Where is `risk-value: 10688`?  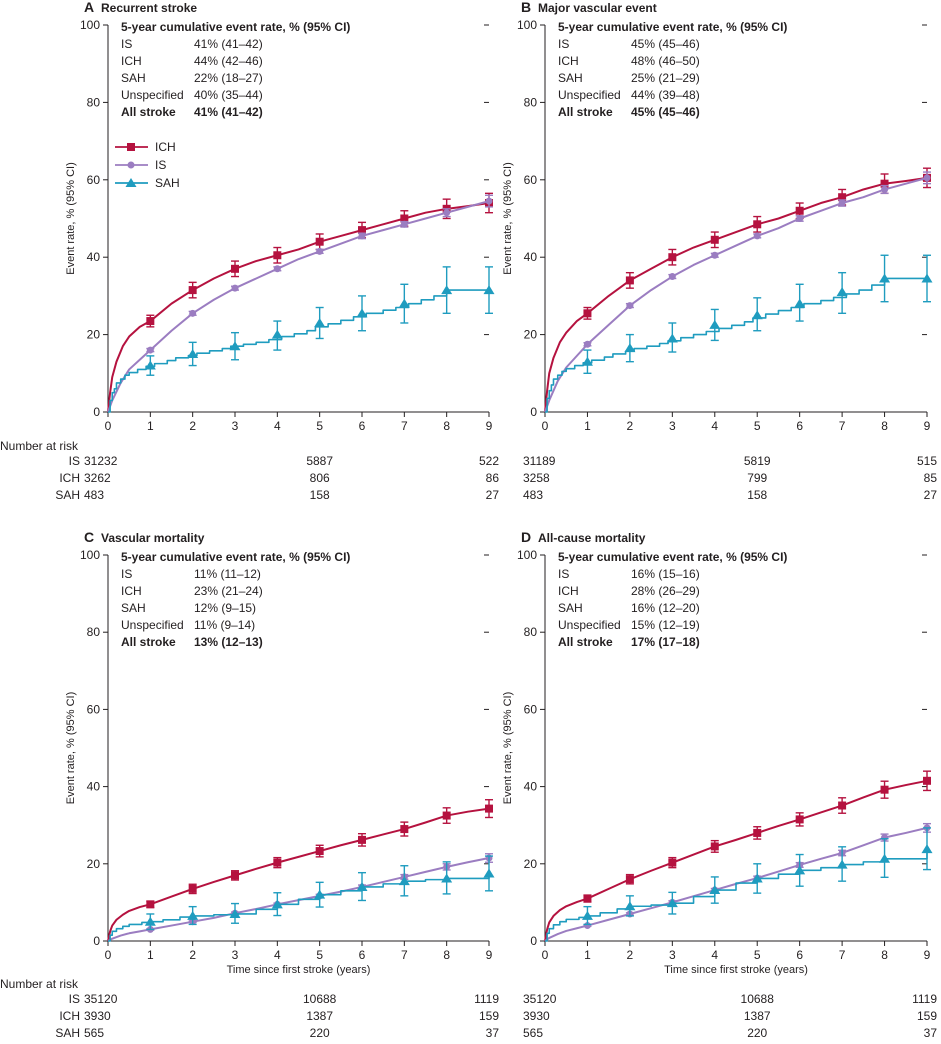 risk-value: 10688 is located at coordinates (758, 999).